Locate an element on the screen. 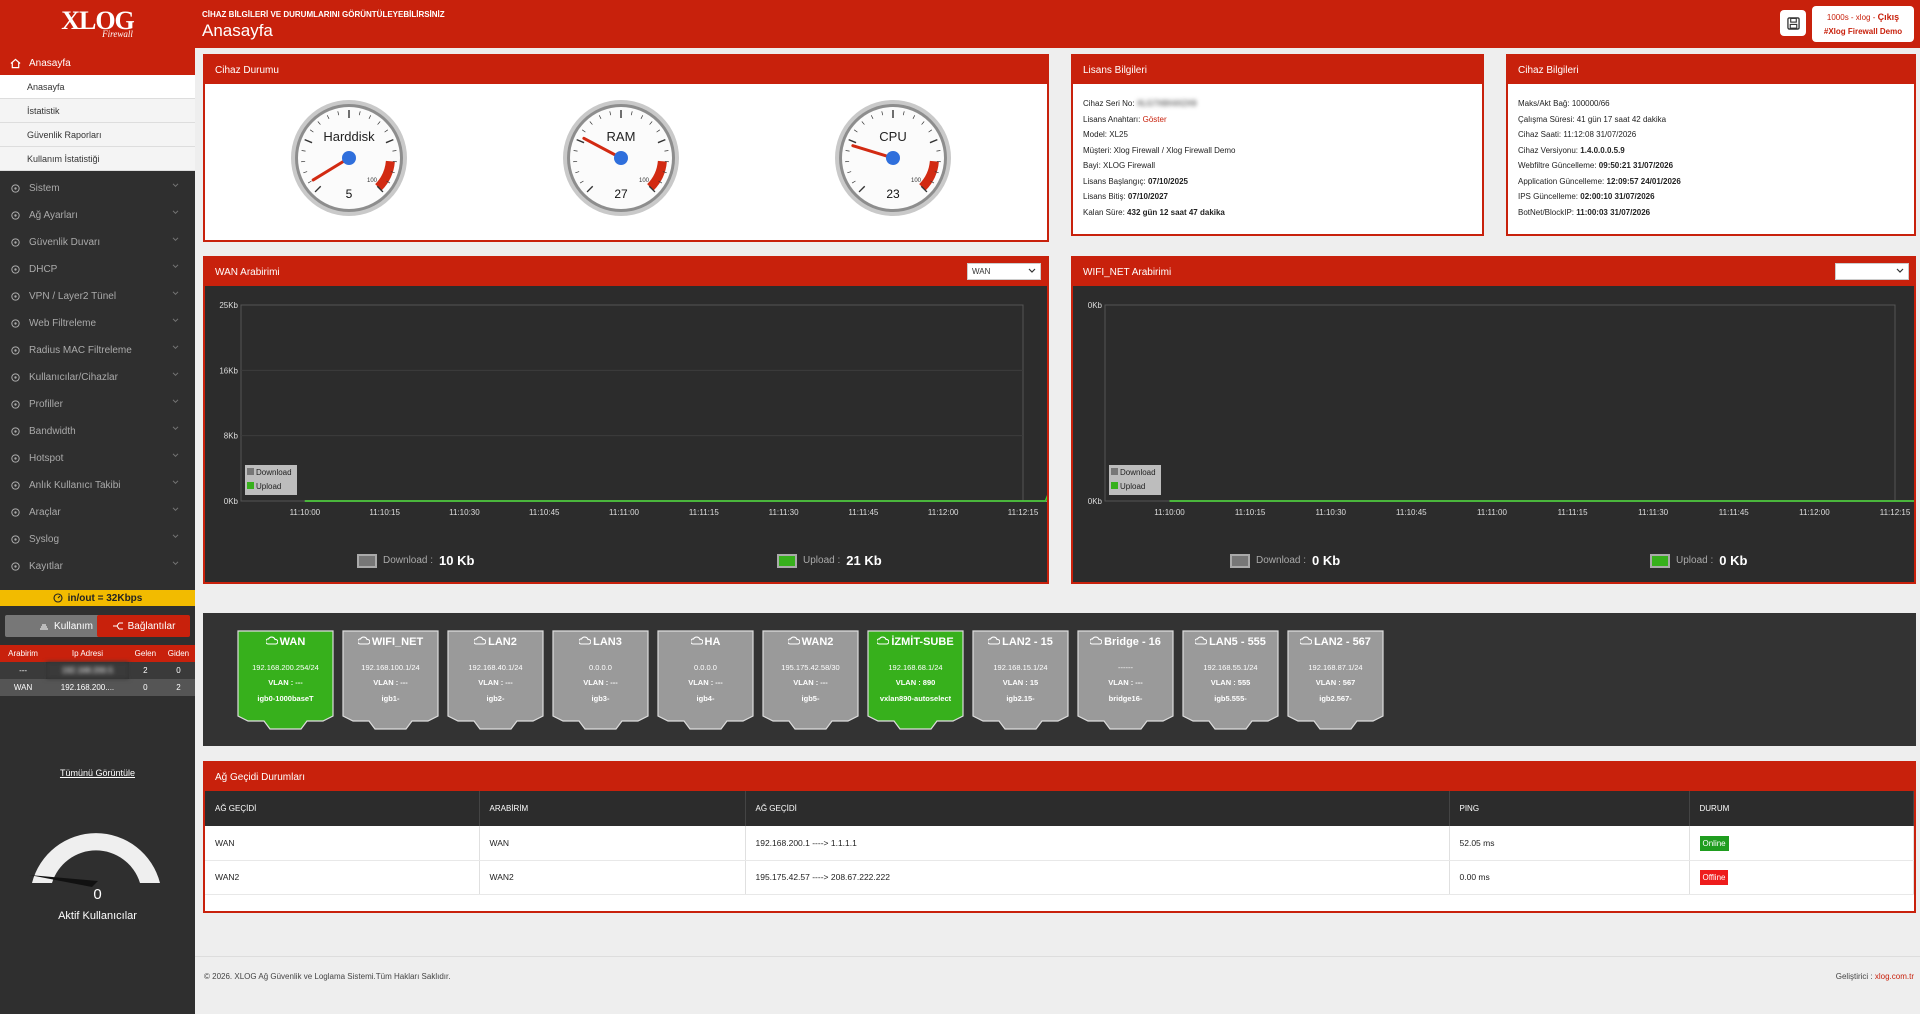 This screenshot has width=1920, height=1014. interface-card-wifi-net: WIFI_NET 192.168.100.1/24 VLAN : --- igb1- is located at coordinates (390, 680).